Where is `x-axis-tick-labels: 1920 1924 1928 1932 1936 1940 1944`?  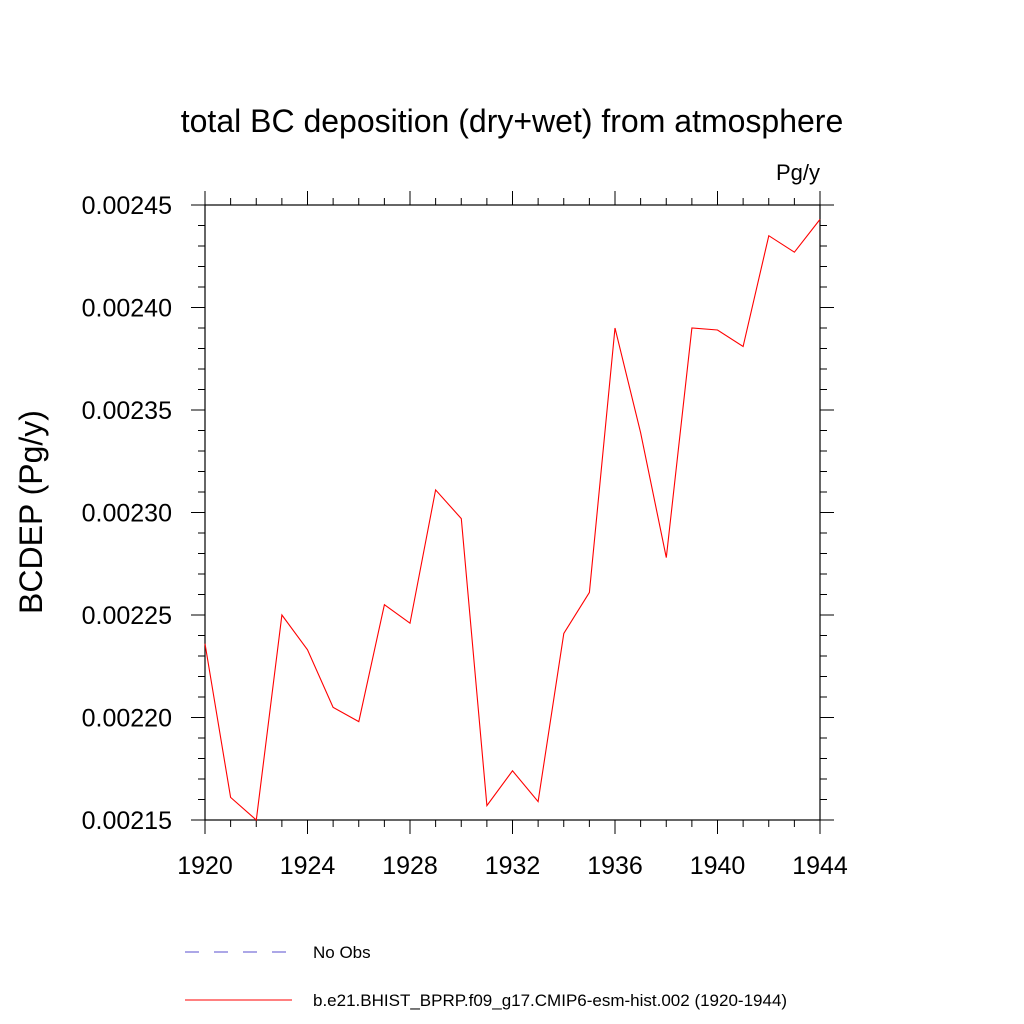 x-axis-tick-labels: 1920 1924 1928 1932 1936 1940 1944 is located at coordinates (512, 866).